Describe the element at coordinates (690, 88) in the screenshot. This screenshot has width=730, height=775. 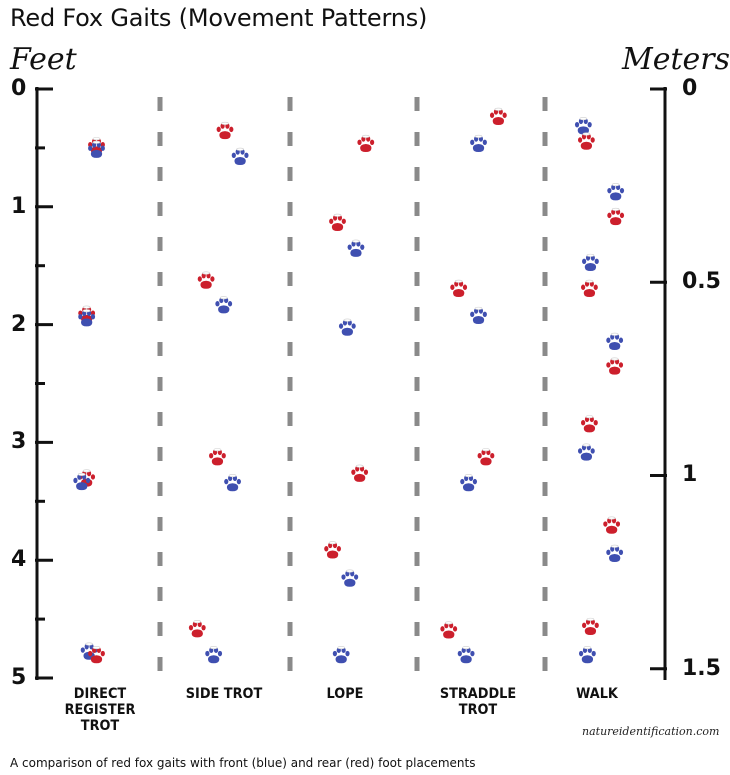
I see `meters-tick-label: 0` at that location.